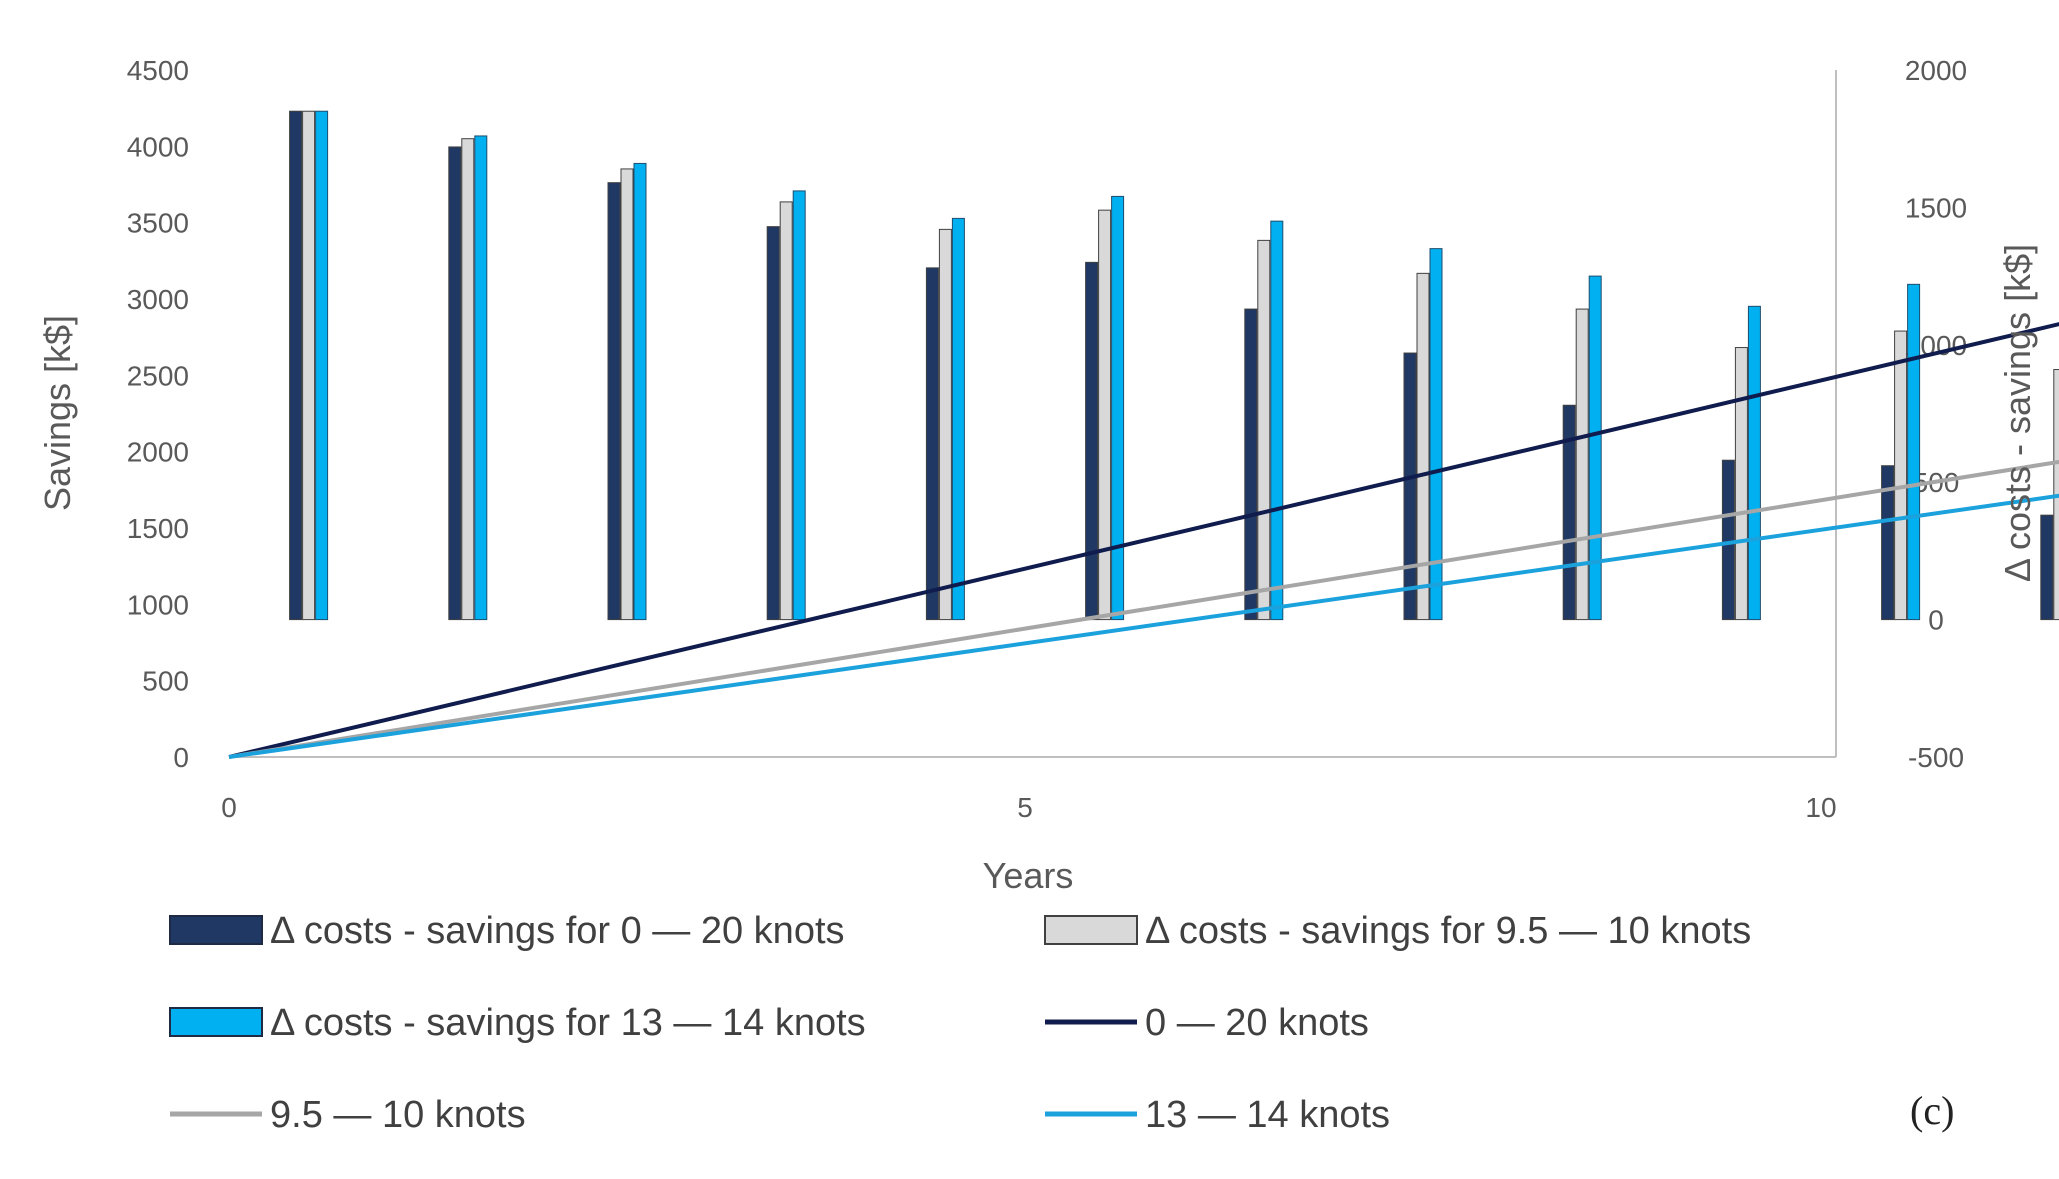 Image resolution: width=2059 pixels, height=1179 pixels. What do you see at coordinates (158, 452) in the screenshot?
I see `left-y-tick-label: 2000` at bounding box center [158, 452].